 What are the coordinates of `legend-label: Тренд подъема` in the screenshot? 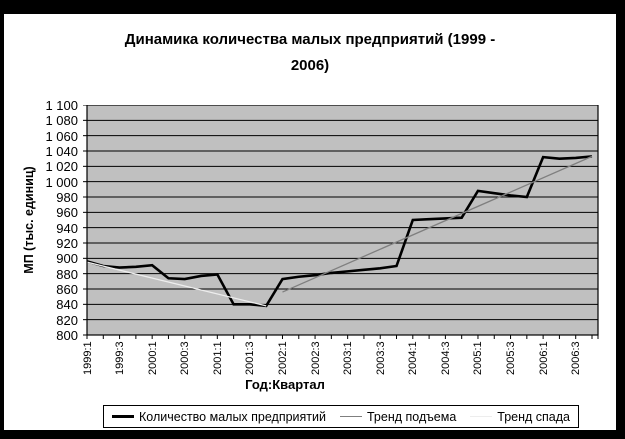 It's located at (411, 416).